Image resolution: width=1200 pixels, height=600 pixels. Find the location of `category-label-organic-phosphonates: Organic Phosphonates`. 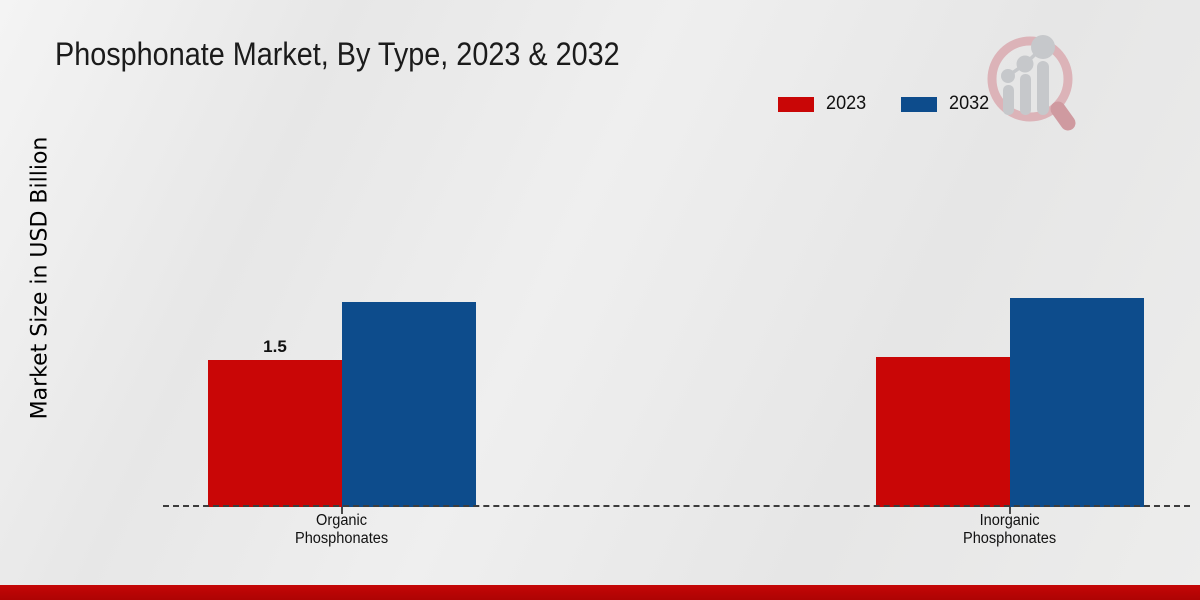

category-label-organic-phosphonates: Organic Phosphonates is located at coordinates (342, 529).